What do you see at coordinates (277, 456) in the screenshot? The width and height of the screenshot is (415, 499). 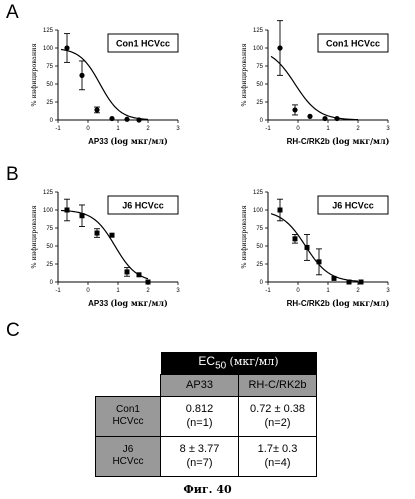 I see `table-cell: 1.7± 0.3 (n=4)` at bounding box center [277, 456].